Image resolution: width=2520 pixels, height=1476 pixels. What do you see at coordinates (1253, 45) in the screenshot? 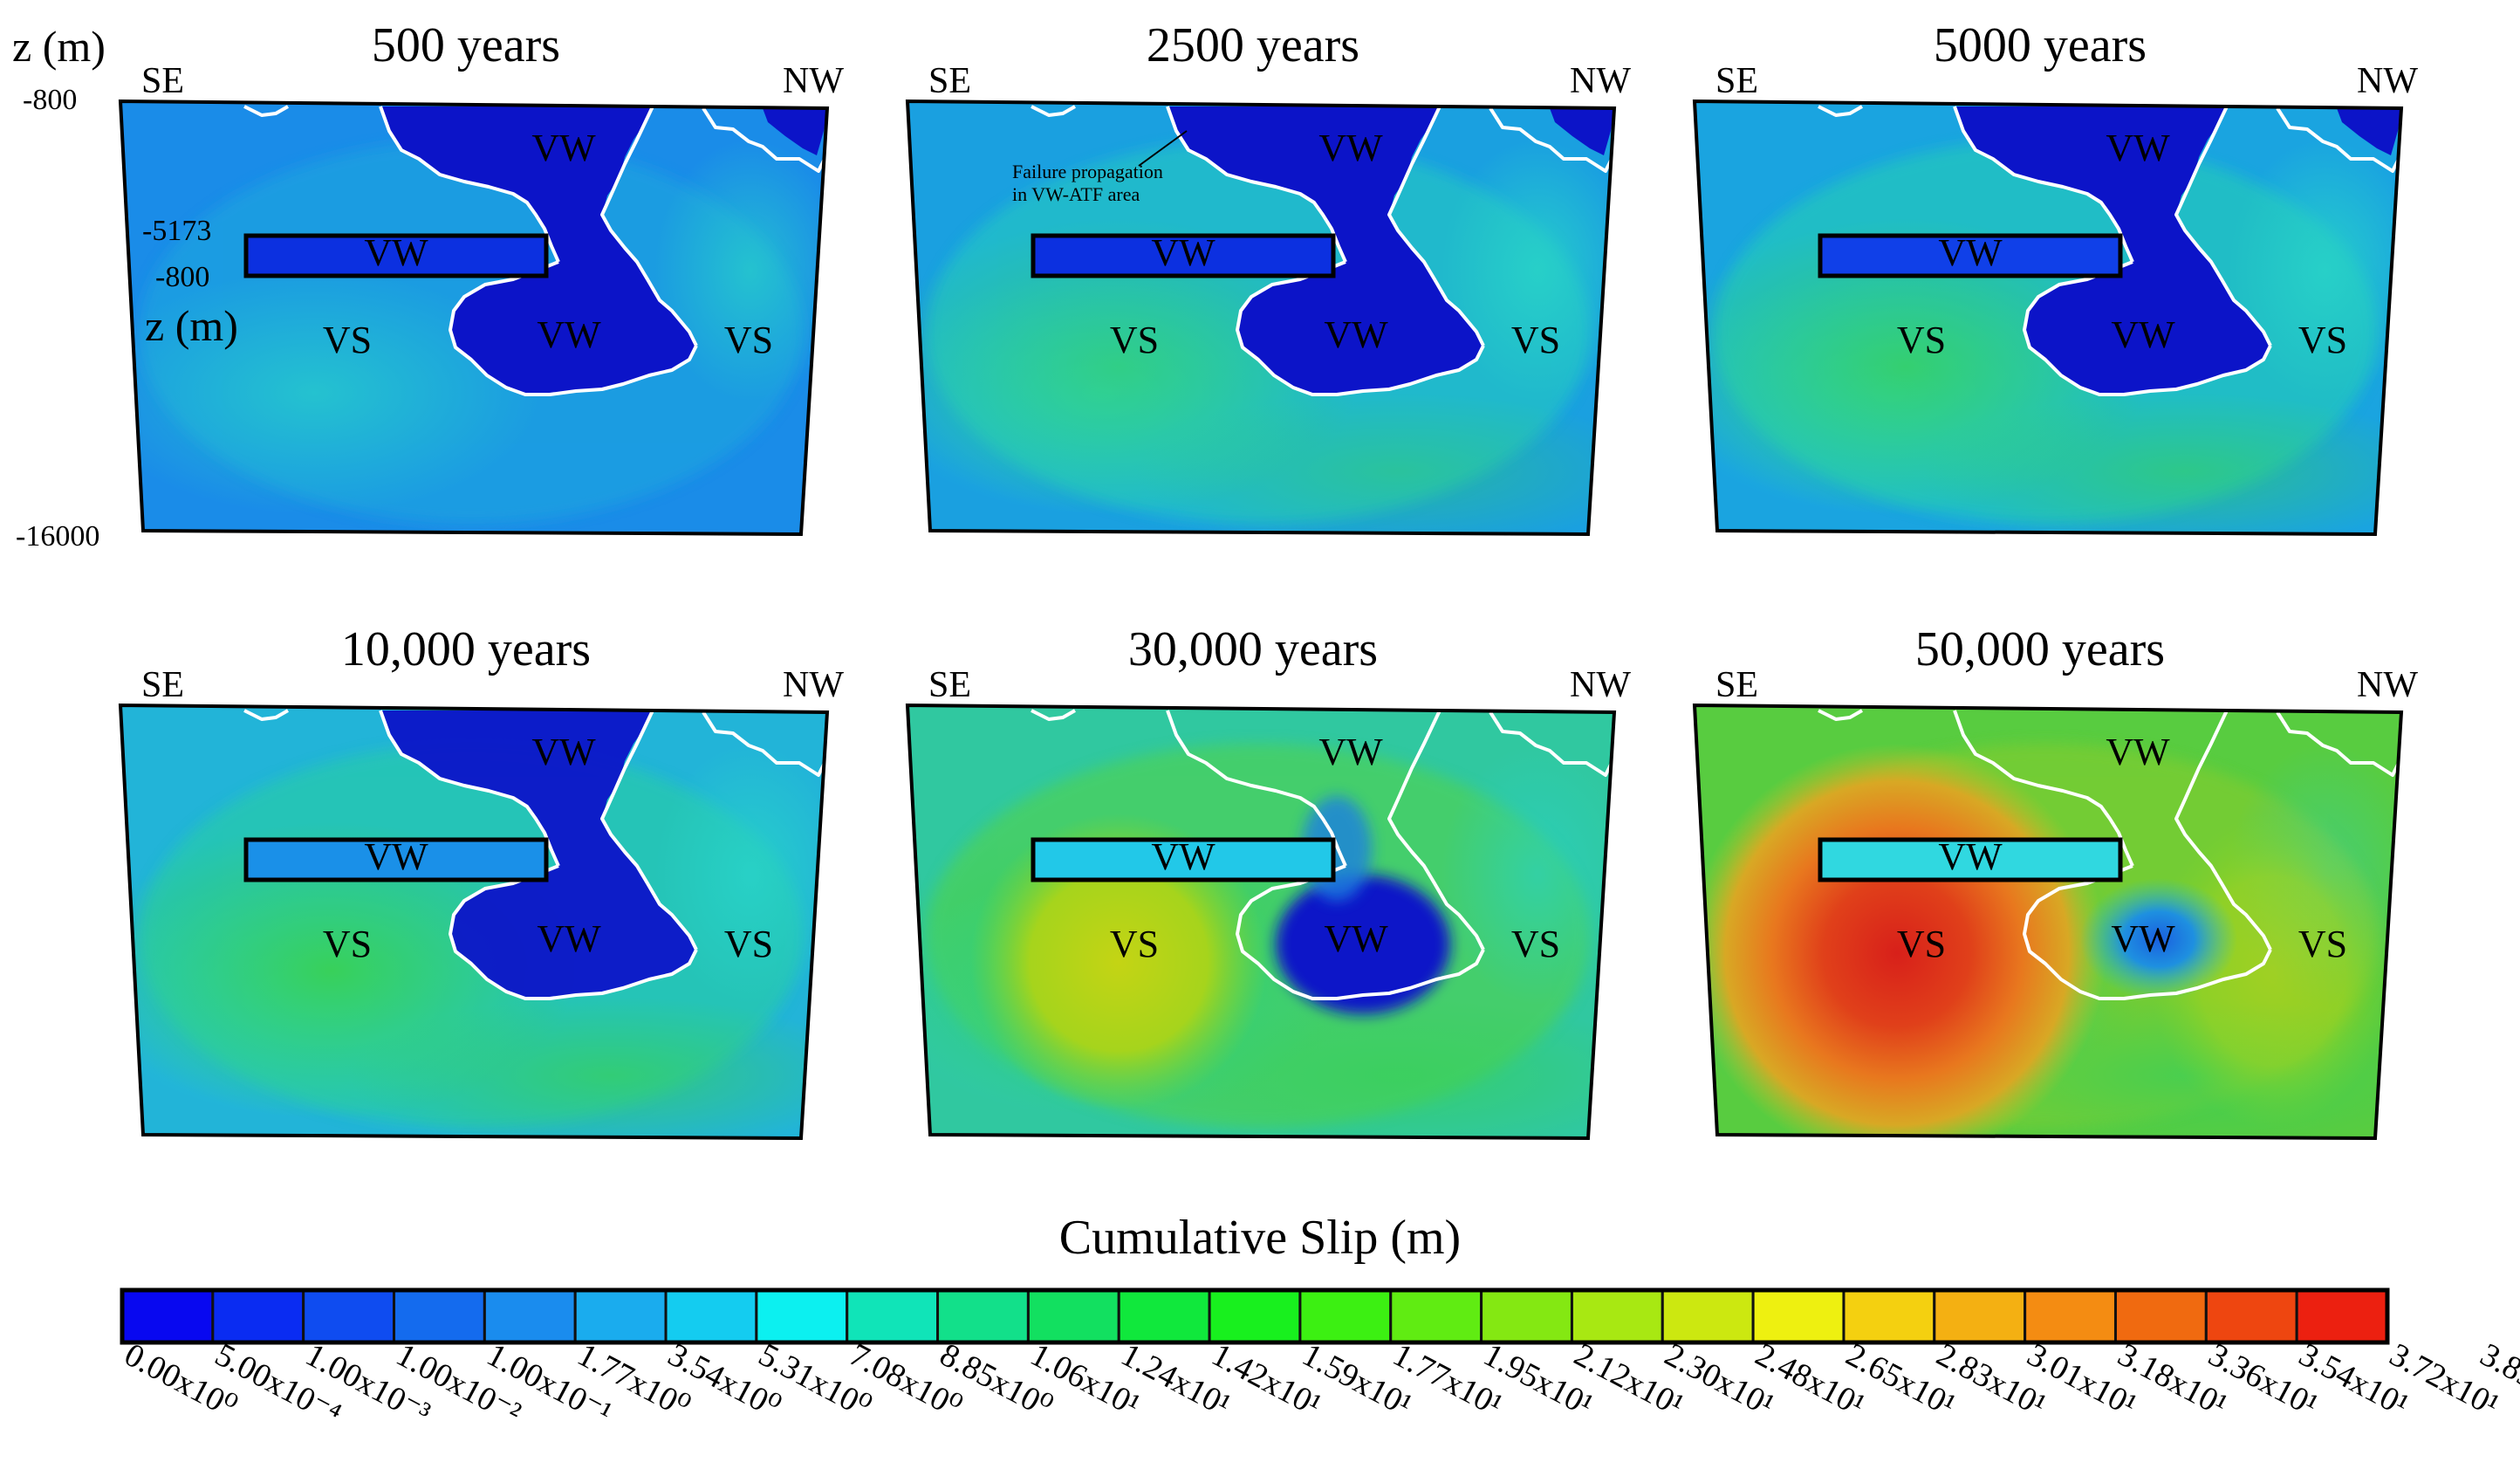
I see `panel-title: 2500 years` at bounding box center [1253, 45].